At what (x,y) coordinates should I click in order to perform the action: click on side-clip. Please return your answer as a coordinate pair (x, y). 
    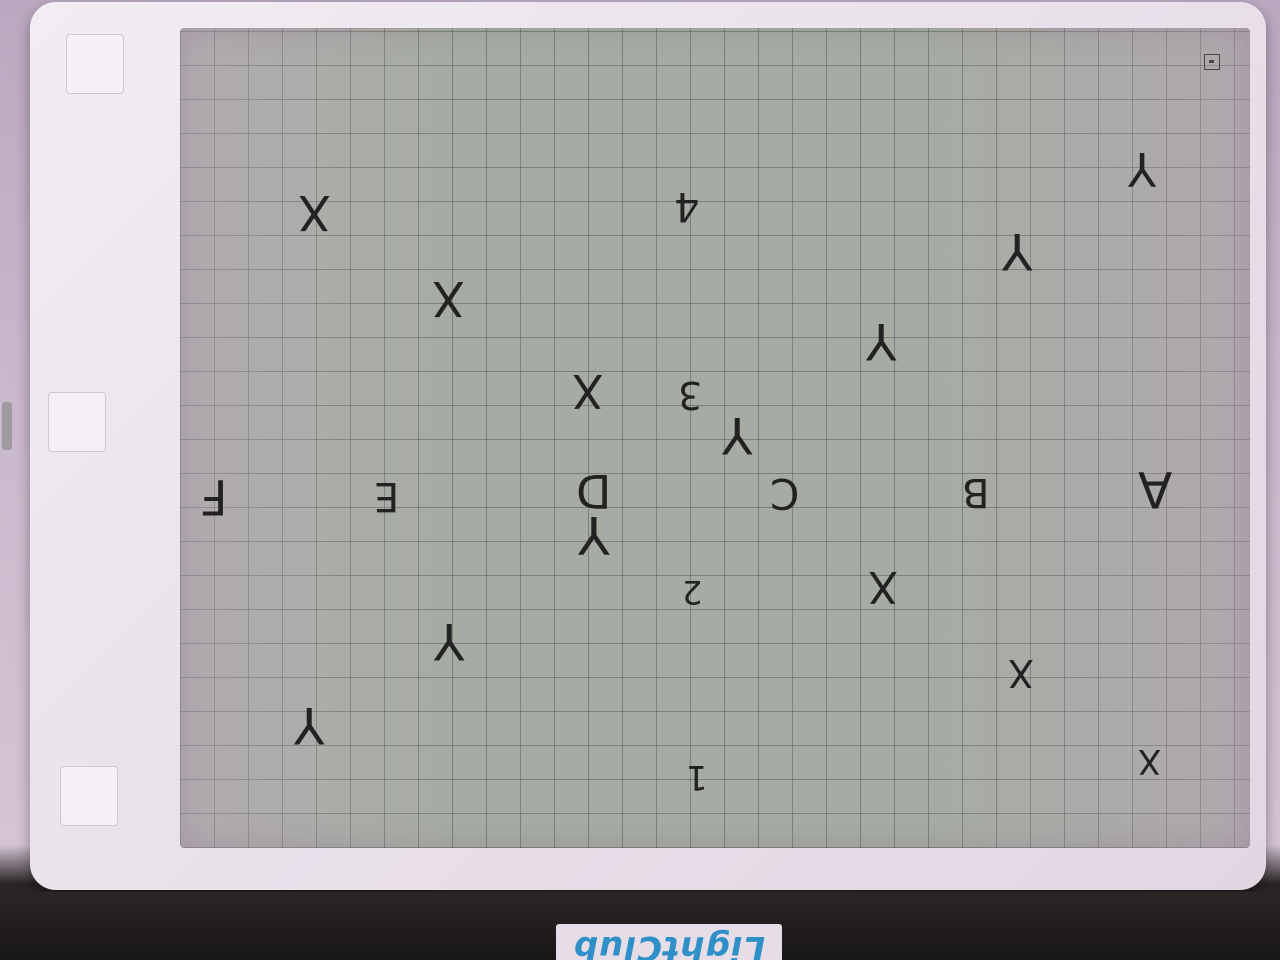
    Looking at the image, I should click on (7, 426).